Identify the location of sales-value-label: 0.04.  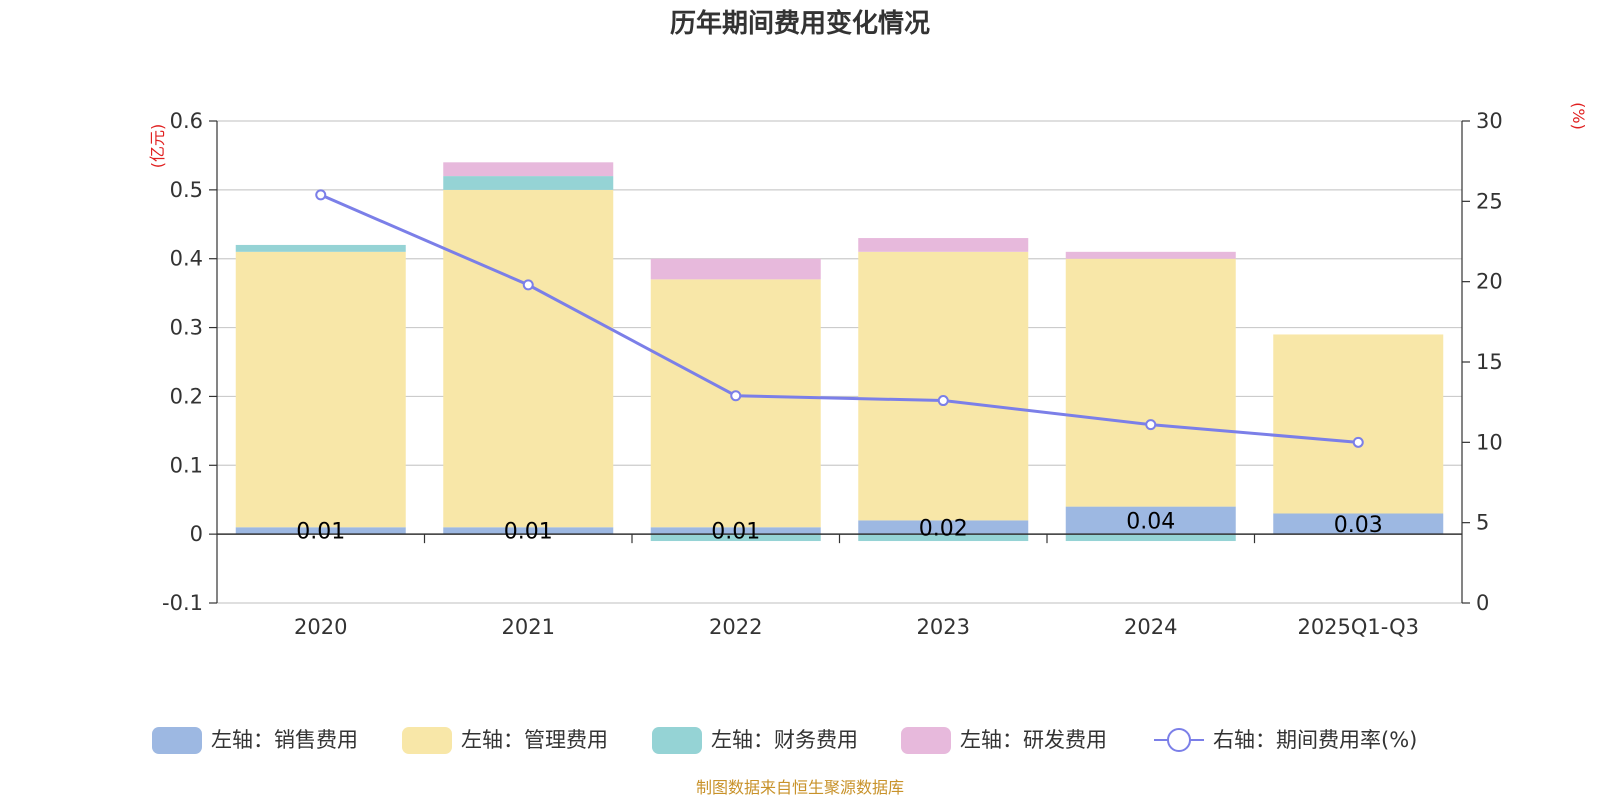
(1150, 521).